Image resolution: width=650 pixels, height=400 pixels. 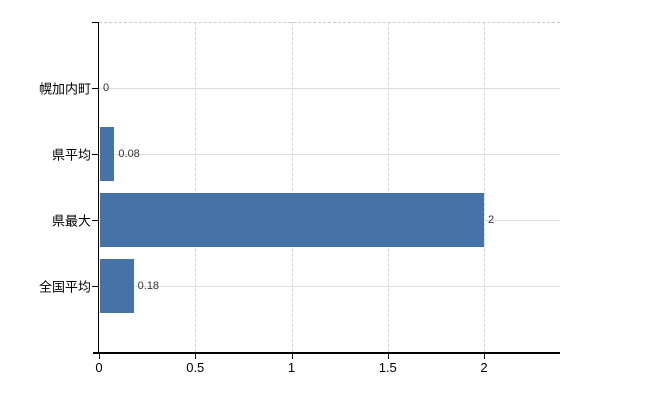 What do you see at coordinates (99, 367) in the screenshot?
I see `x-axis-tick-label: 0` at bounding box center [99, 367].